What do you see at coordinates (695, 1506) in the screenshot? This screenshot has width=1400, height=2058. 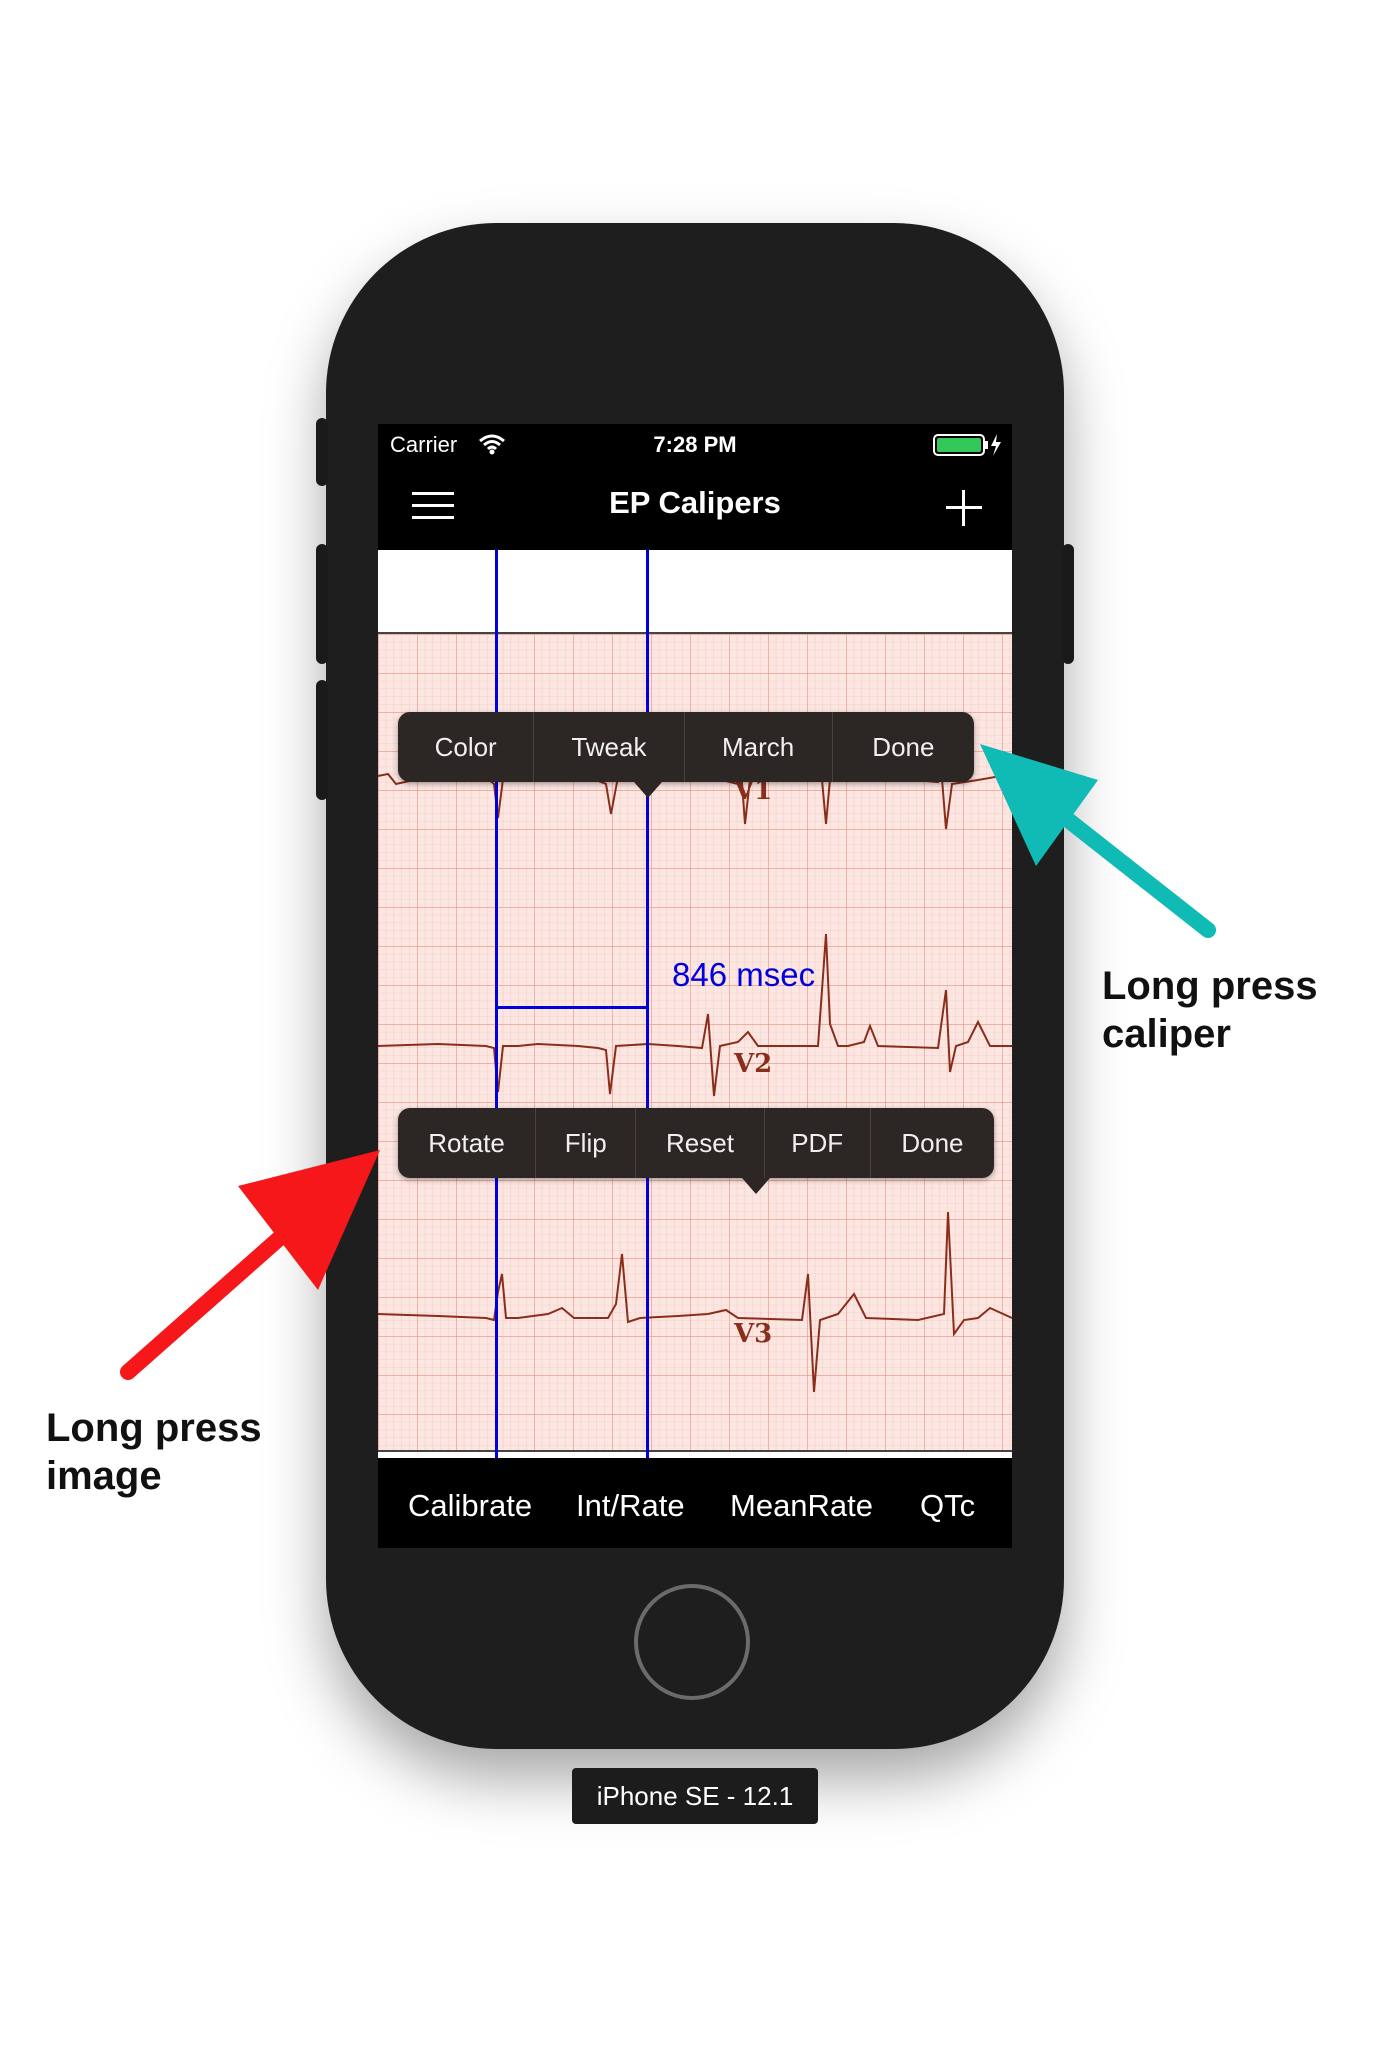 I see `bottom-toolbar: Calibrate Int/Rate MeanRate QTc` at bounding box center [695, 1506].